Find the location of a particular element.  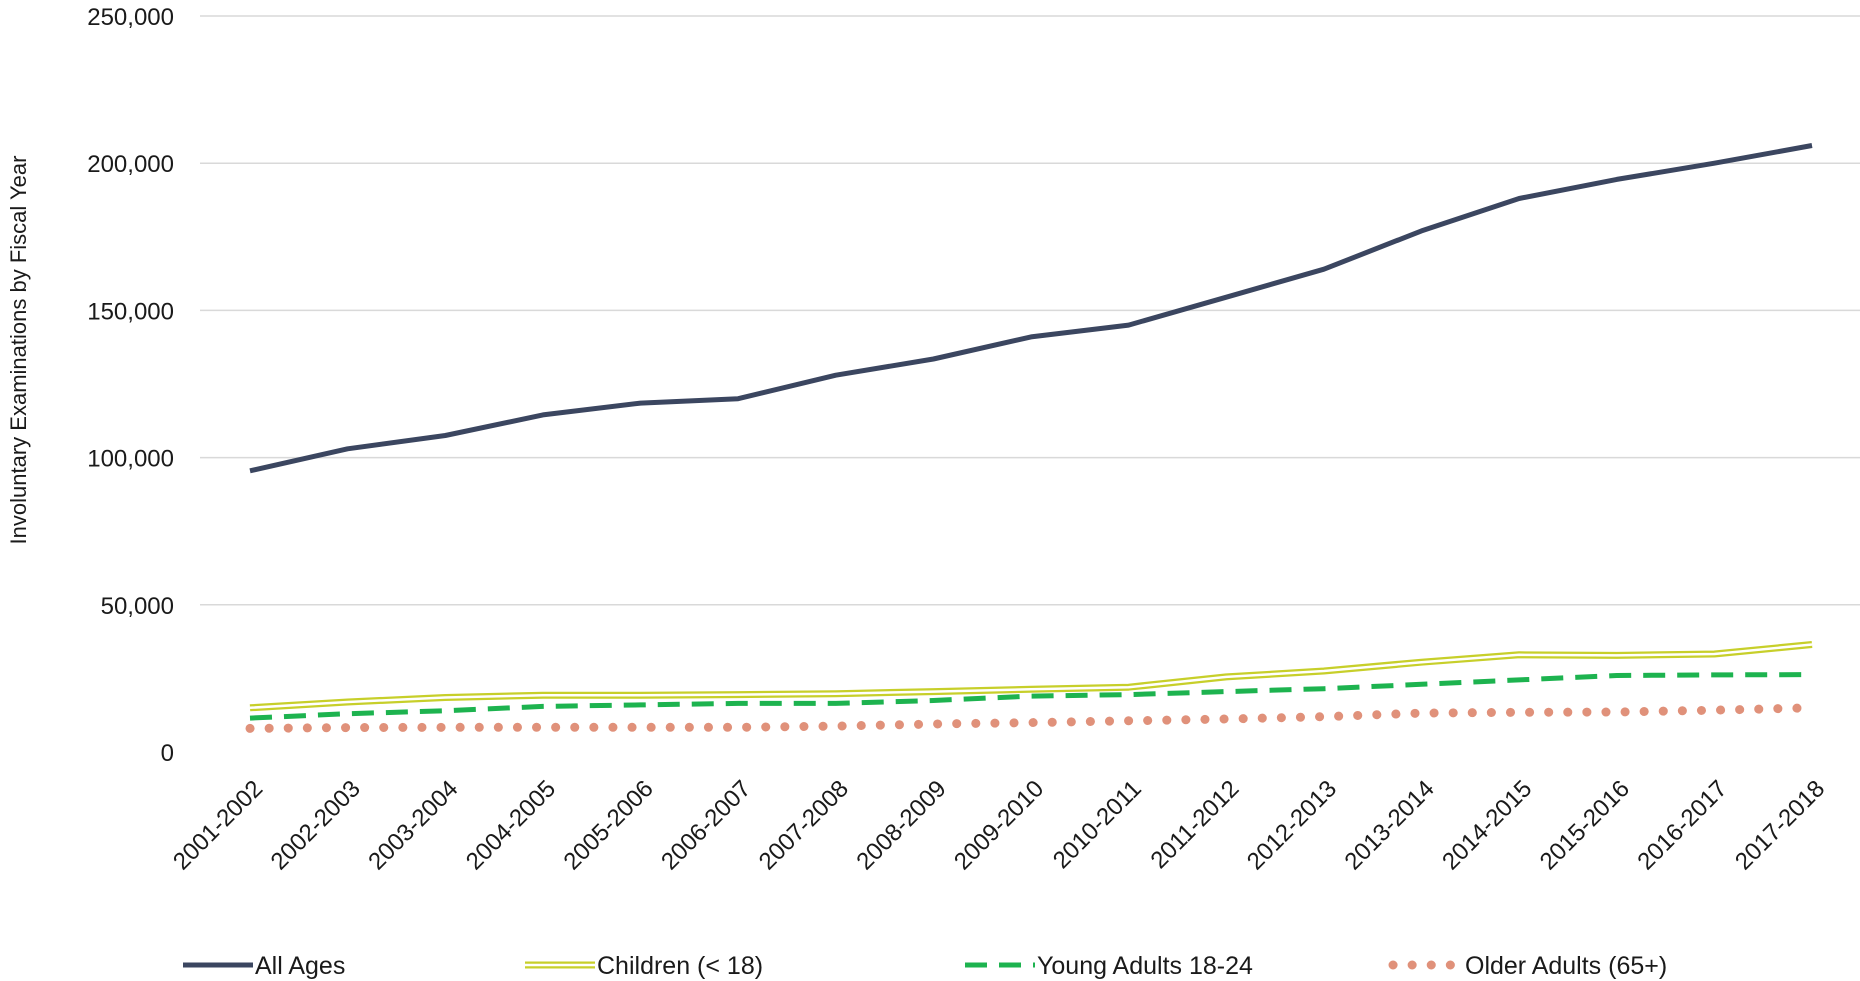

legend-item-older-adults-65: Older Adults (65+) is located at coordinates (1527, 966).